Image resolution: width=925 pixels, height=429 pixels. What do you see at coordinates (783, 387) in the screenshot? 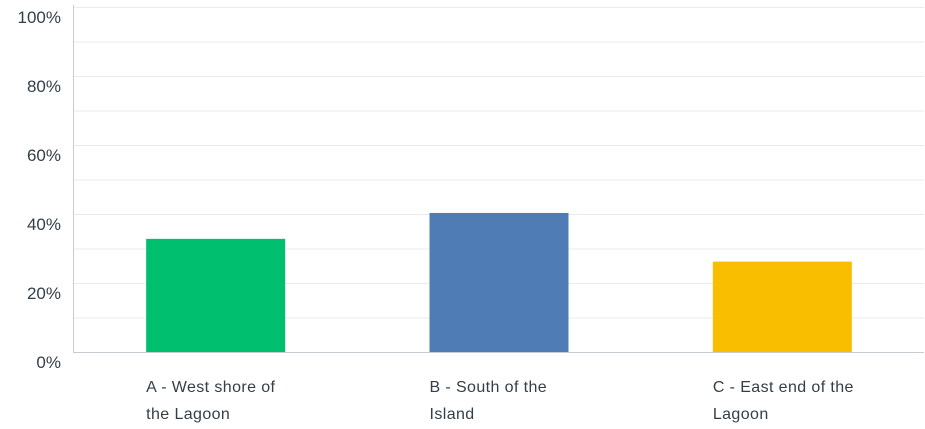
I see `x-tick-label: C - East end of the` at bounding box center [783, 387].